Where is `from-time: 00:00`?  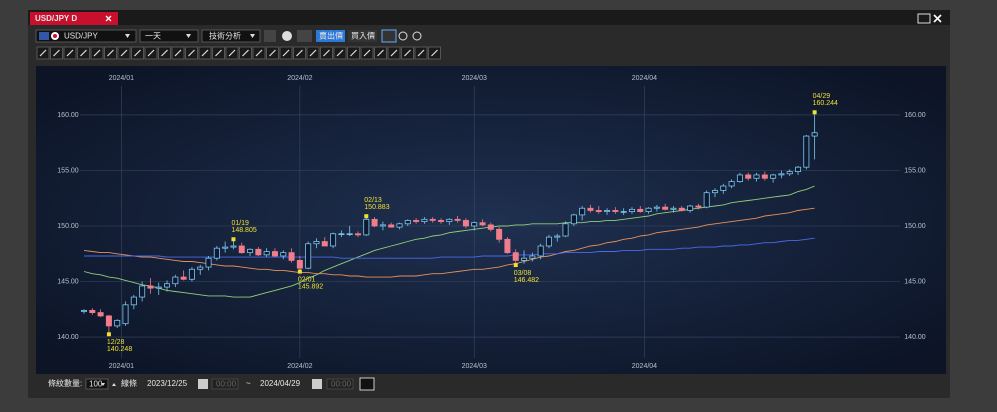
from-time: 00:00 is located at coordinates (226, 384).